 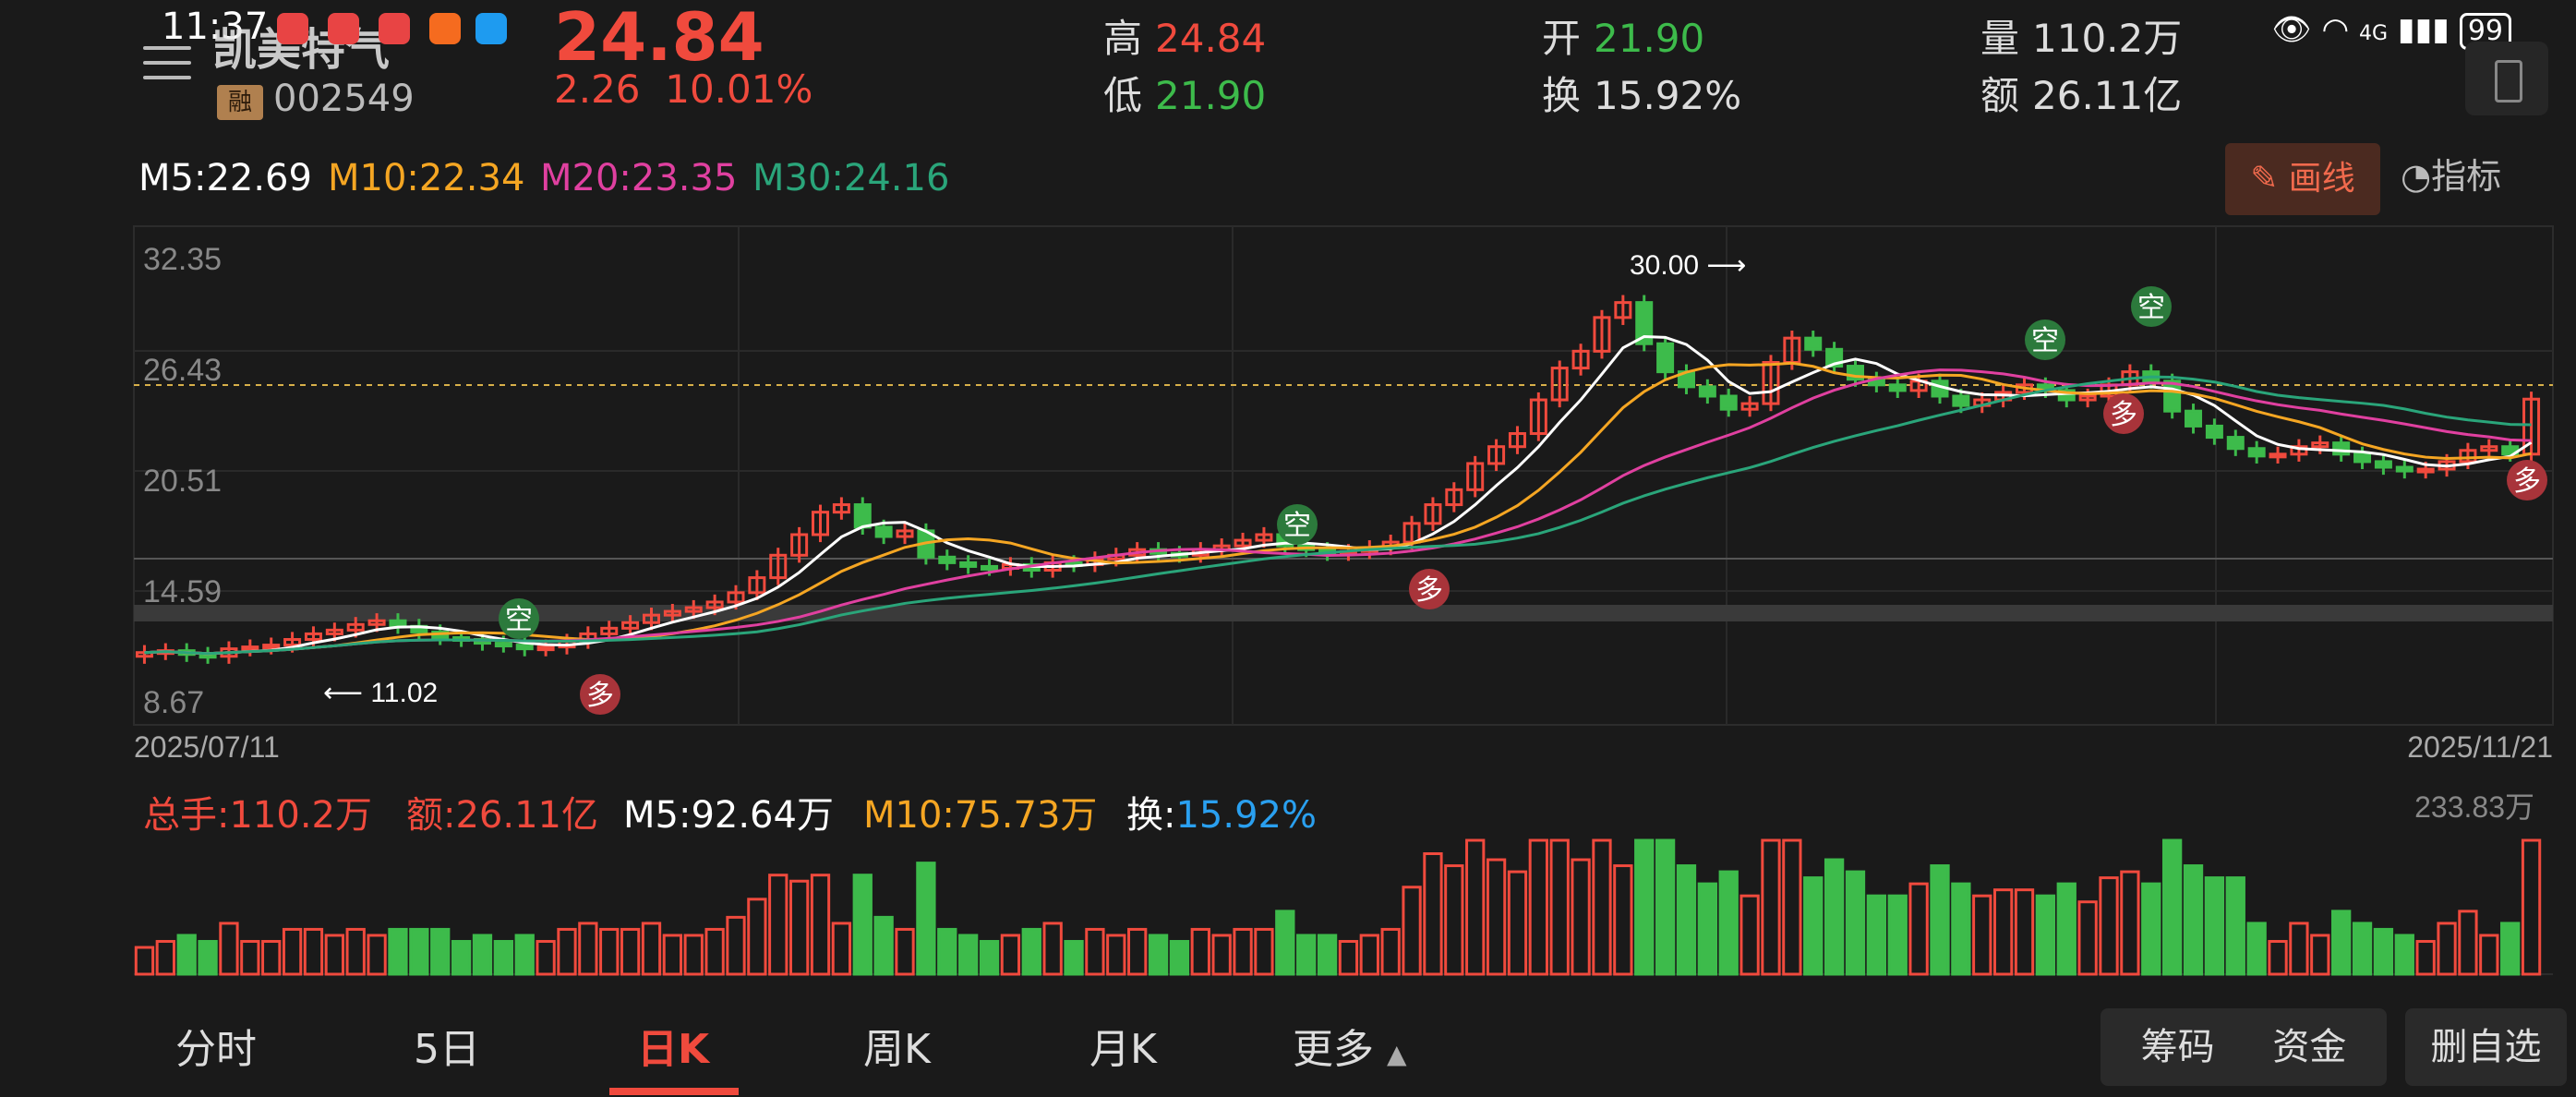 What do you see at coordinates (2177, 1047) in the screenshot?
I see `chips-button: 筹码` at bounding box center [2177, 1047].